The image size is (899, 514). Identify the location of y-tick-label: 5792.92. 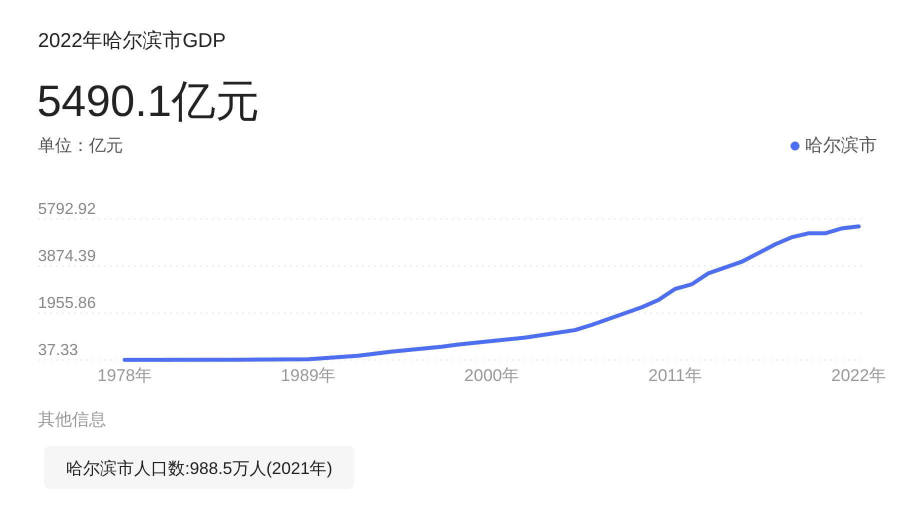
(67, 209).